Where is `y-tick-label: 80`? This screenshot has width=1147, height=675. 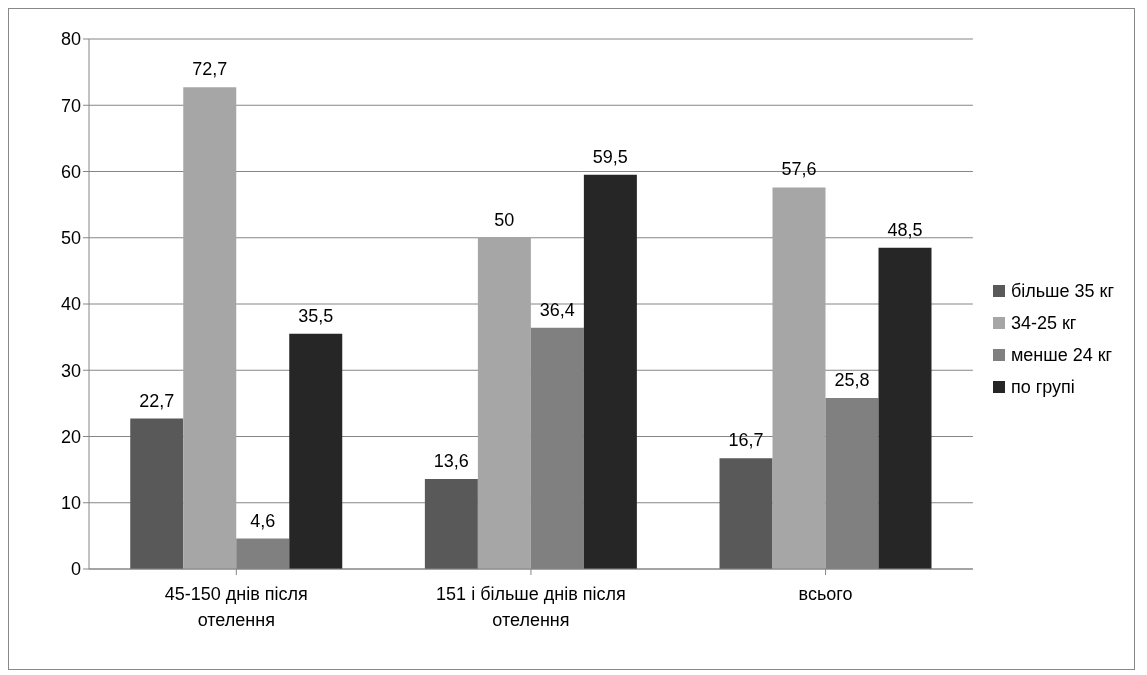
y-tick-label: 80 is located at coordinates (70, 39).